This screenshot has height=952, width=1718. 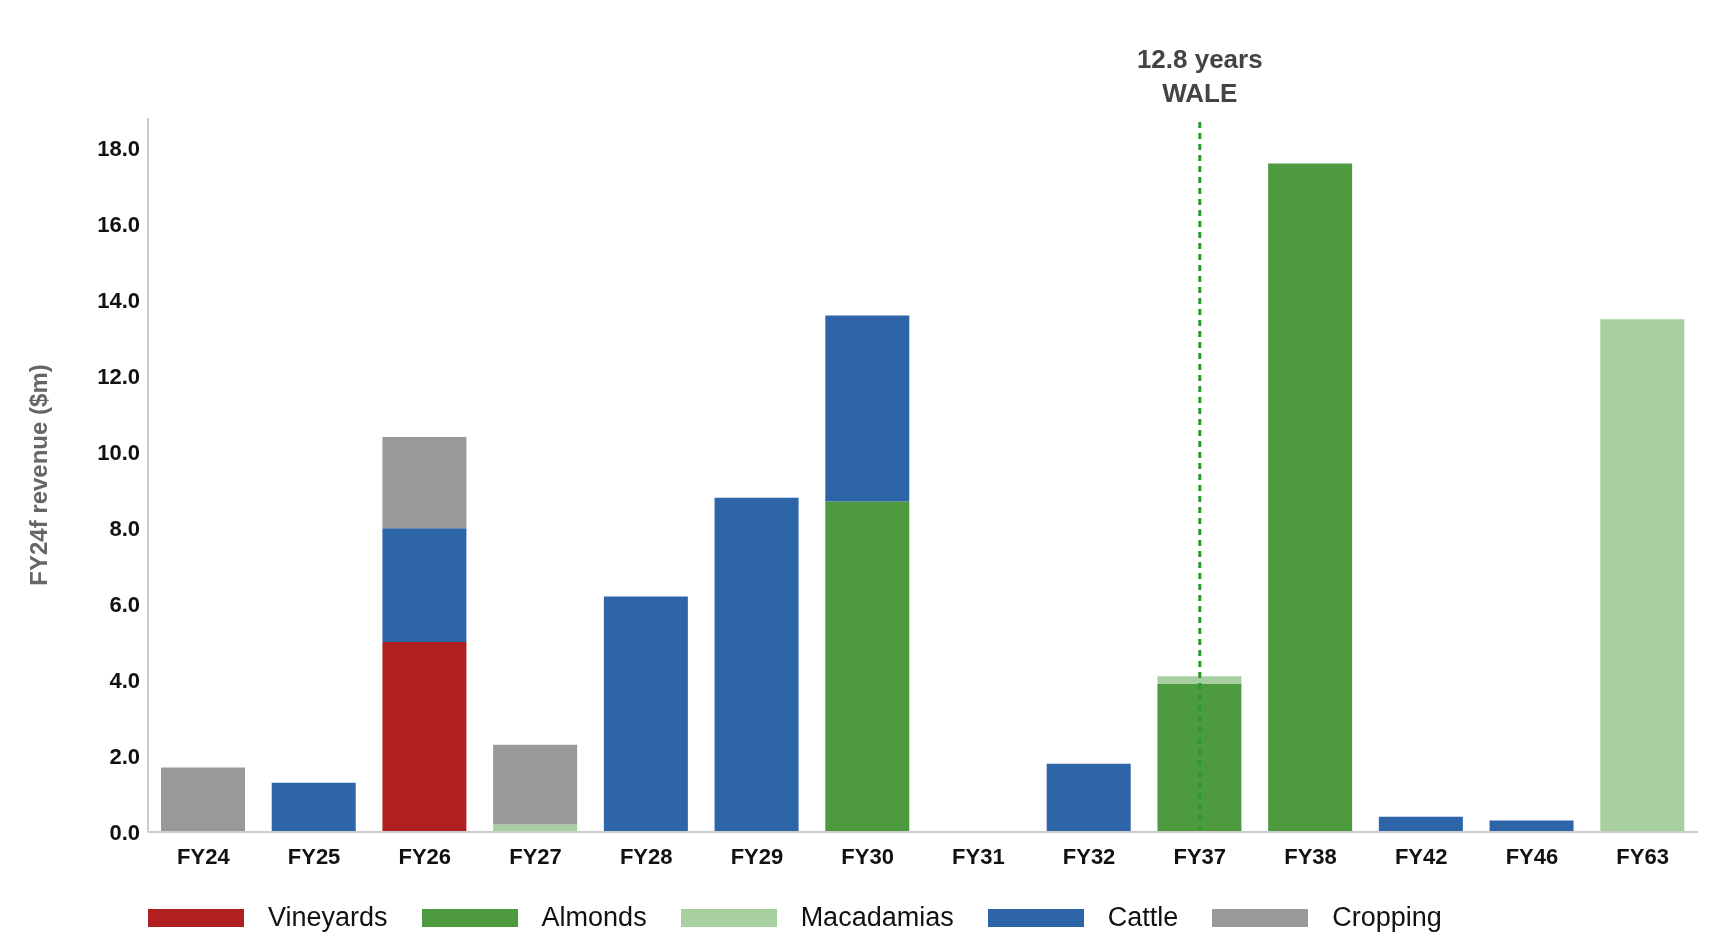 I want to click on legend-label: Vineyards, so click(x=327, y=917).